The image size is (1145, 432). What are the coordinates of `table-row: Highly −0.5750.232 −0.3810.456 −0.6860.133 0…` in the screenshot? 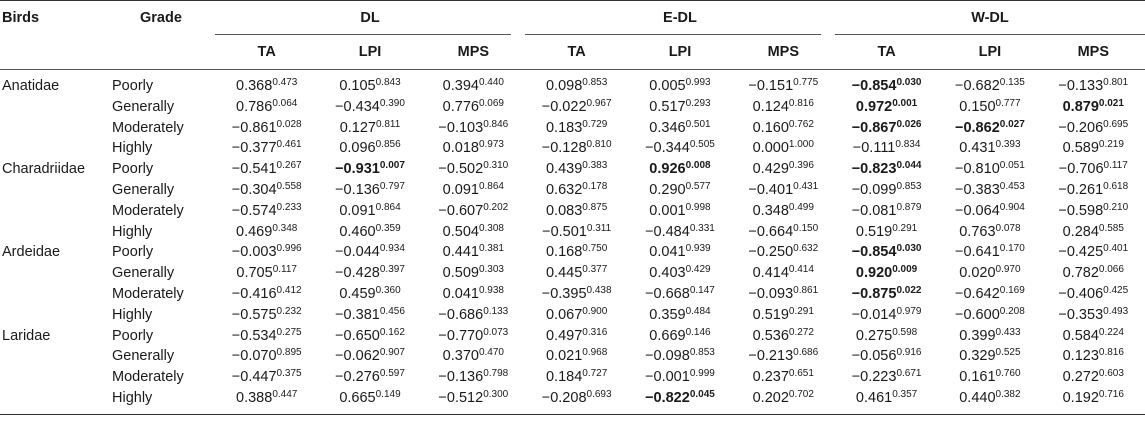 It's located at (572, 315).